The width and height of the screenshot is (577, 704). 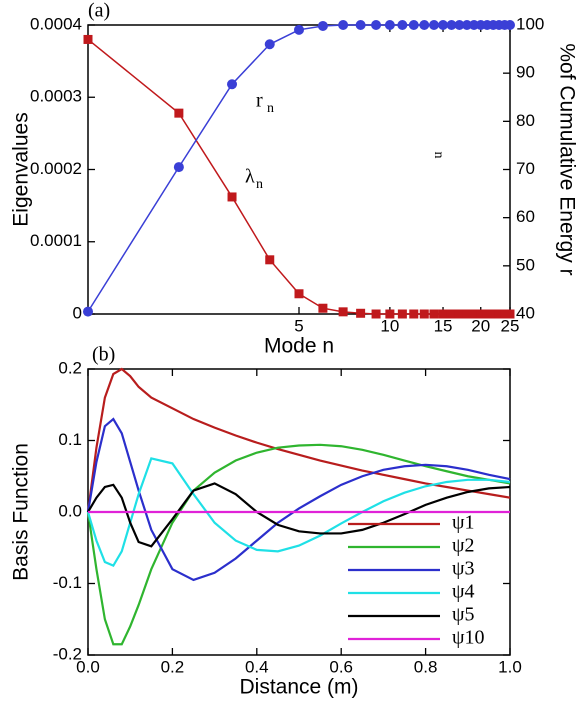 I want to click on legend-label: ψ4, so click(x=463, y=592).